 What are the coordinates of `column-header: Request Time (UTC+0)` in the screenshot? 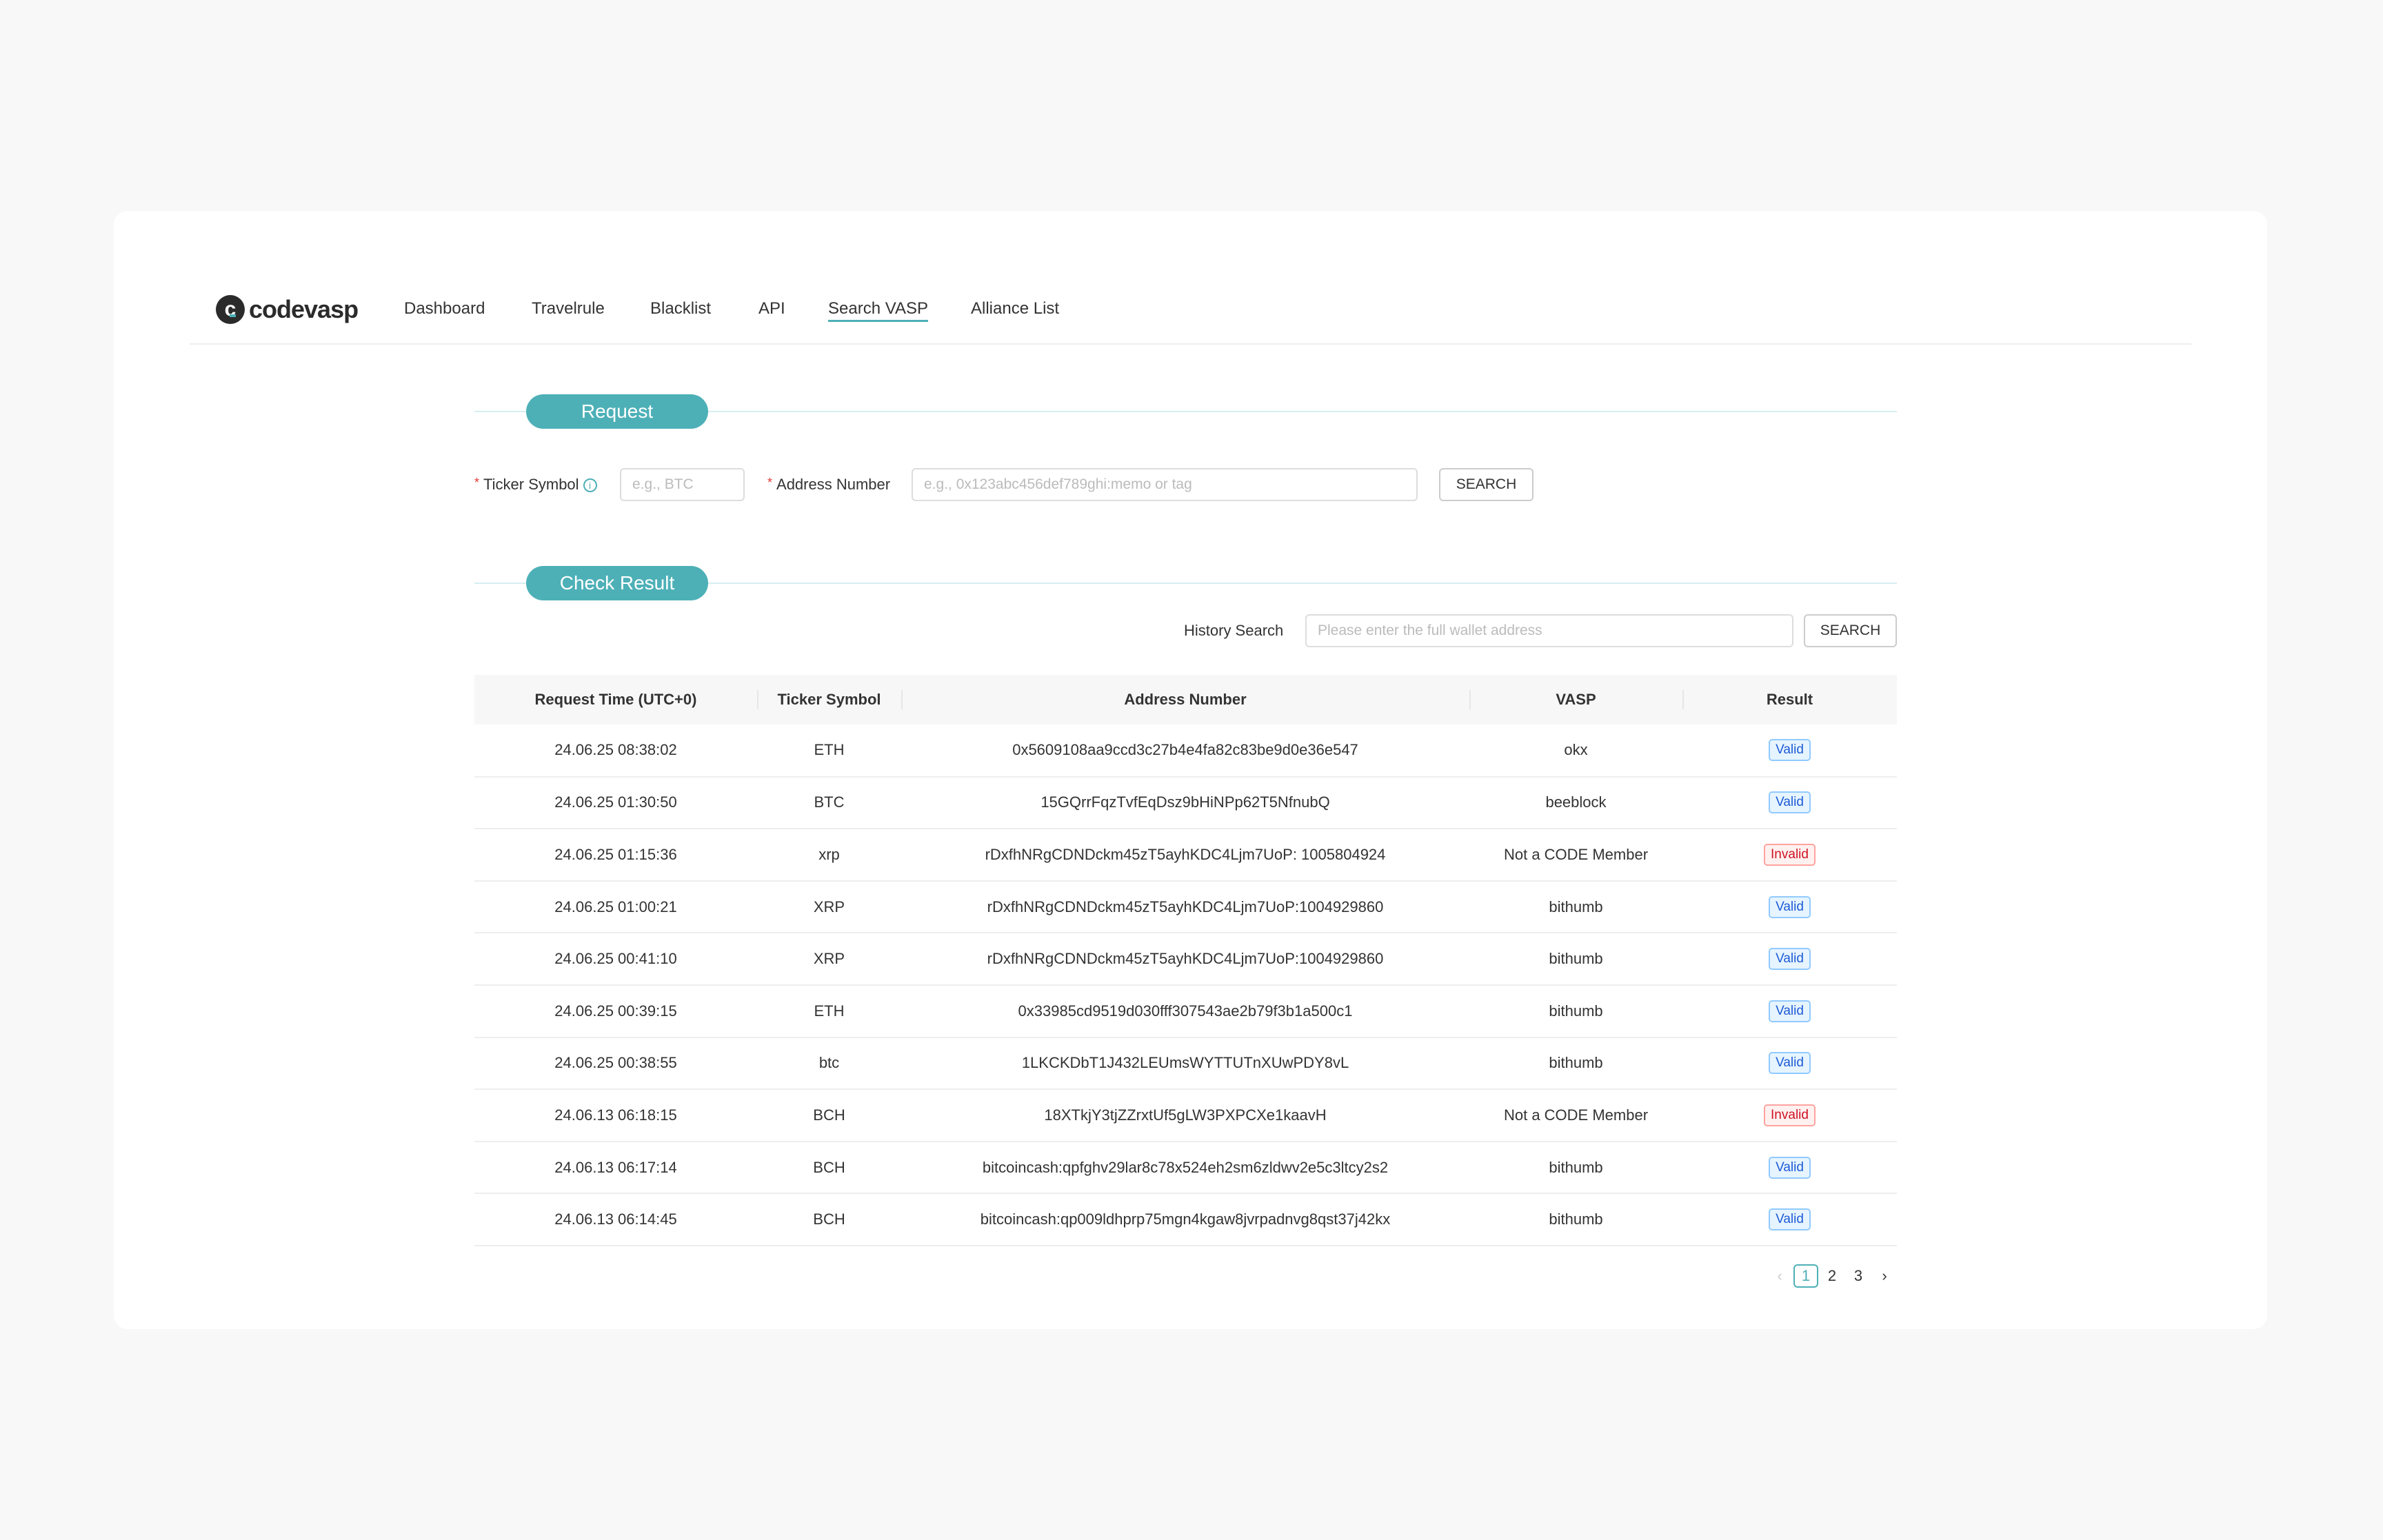 It's located at (615, 700).